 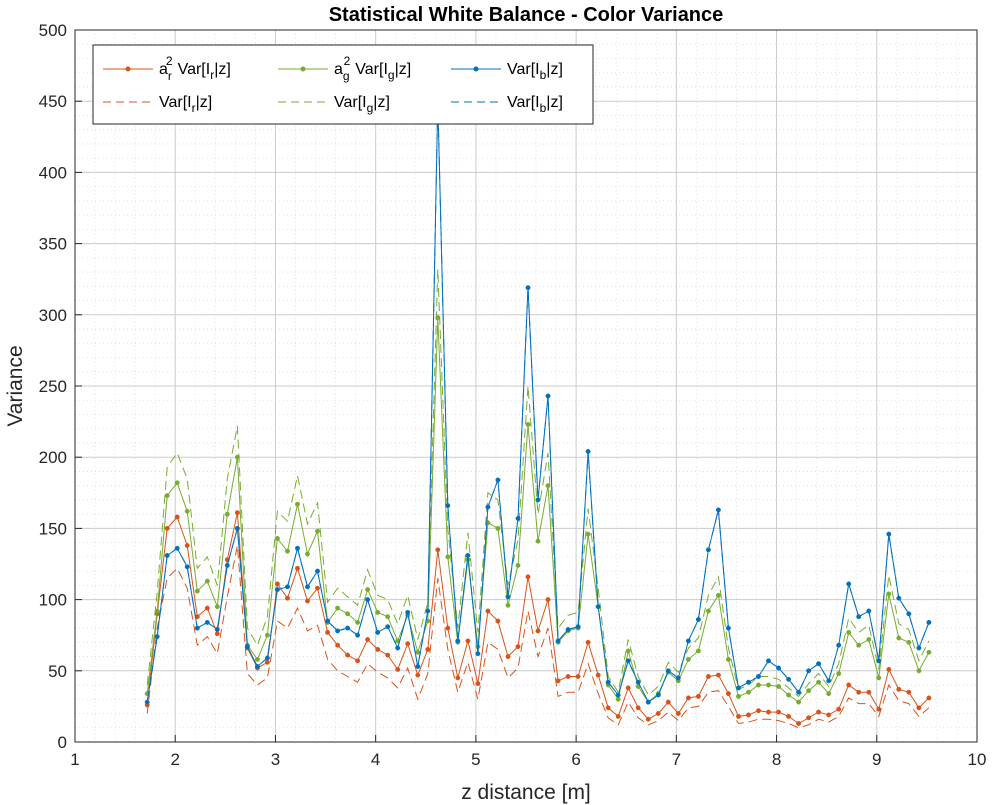 What do you see at coordinates (53, 315) in the screenshot?
I see `y-tick-label: 300` at bounding box center [53, 315].